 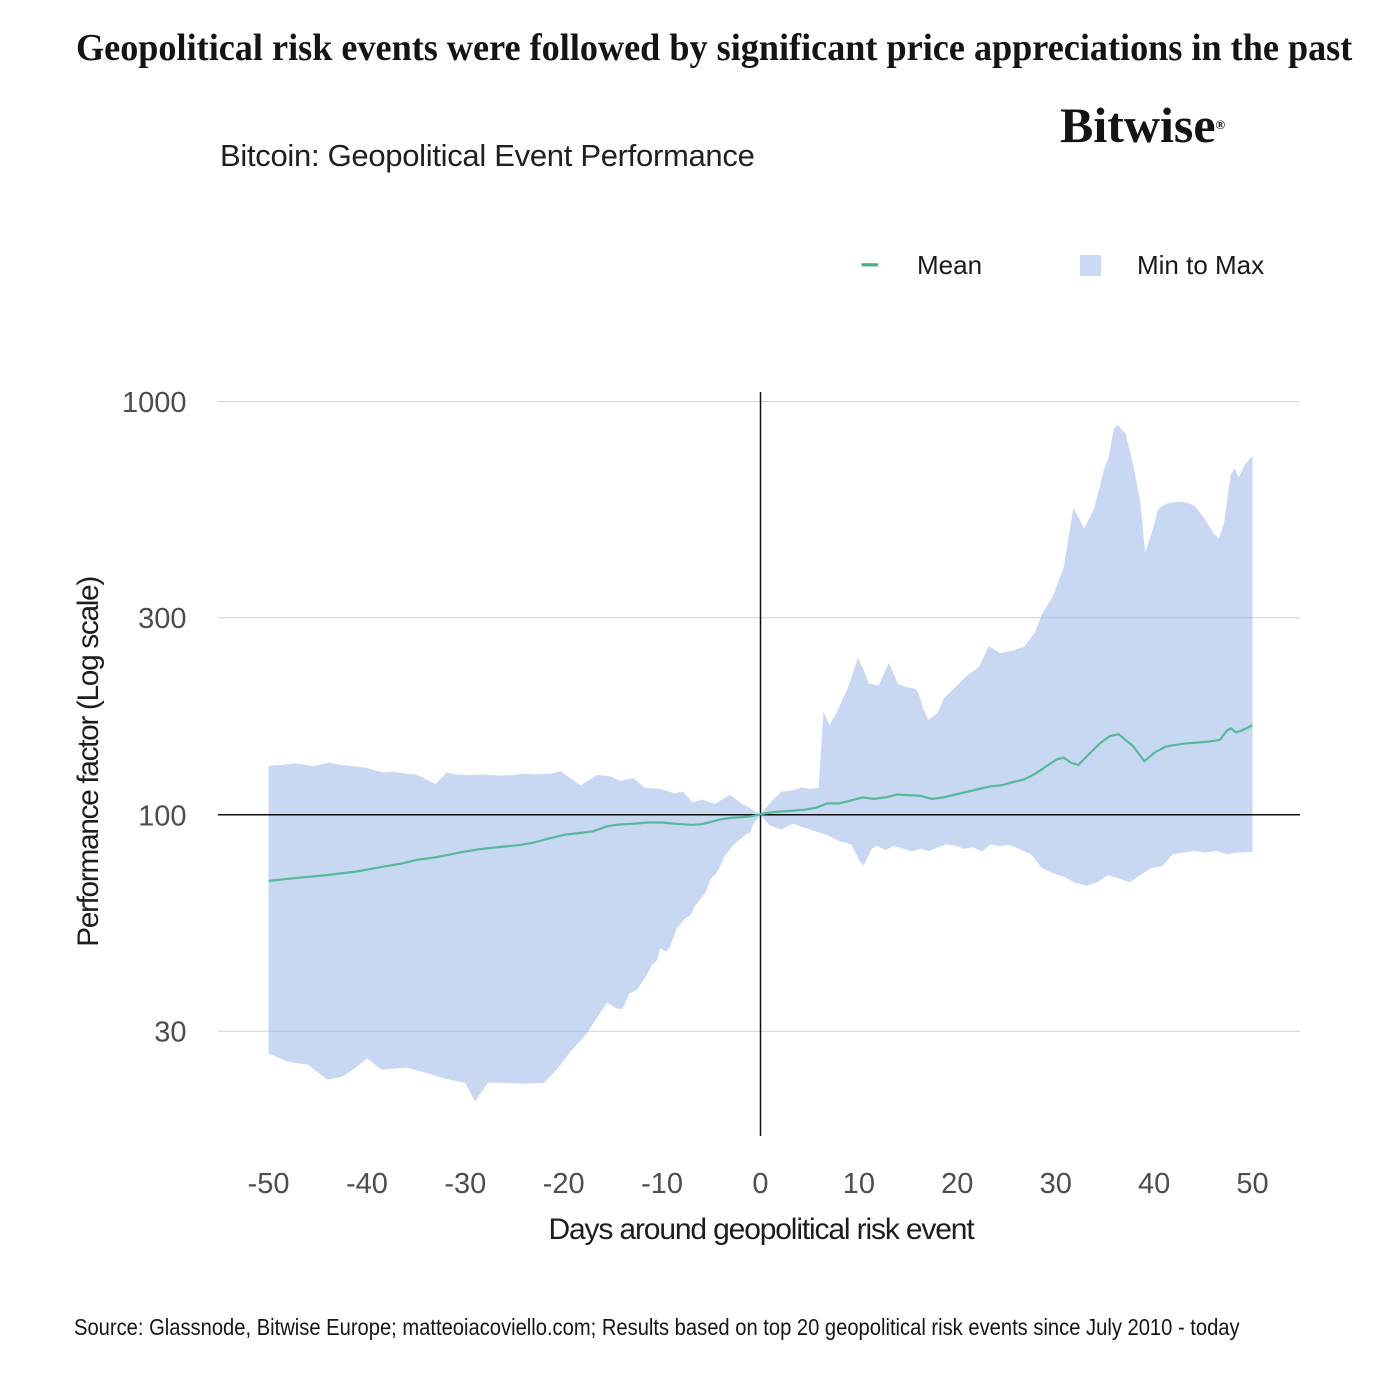 I want to click on svg-text:Days around geopolitical risk: Days around geopolitical risk event, so click(x=762, y=1229).